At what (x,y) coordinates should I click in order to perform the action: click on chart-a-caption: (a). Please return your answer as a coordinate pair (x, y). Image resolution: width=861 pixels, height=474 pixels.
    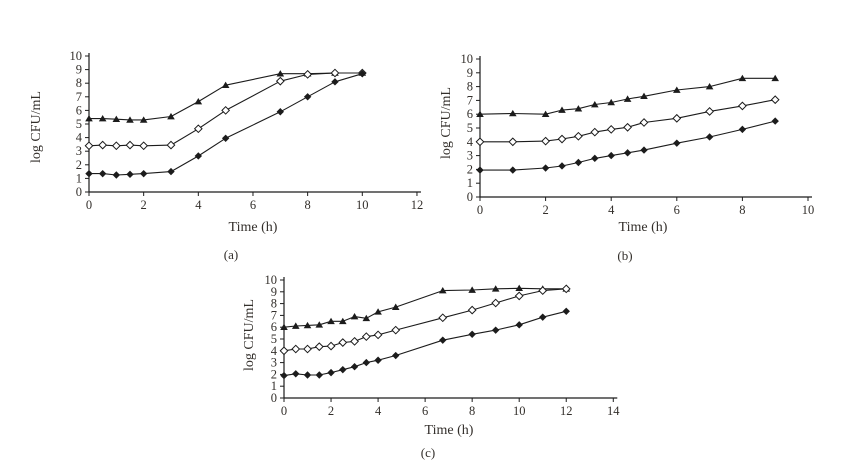
    Looking at the image, I should click on (231, 254).